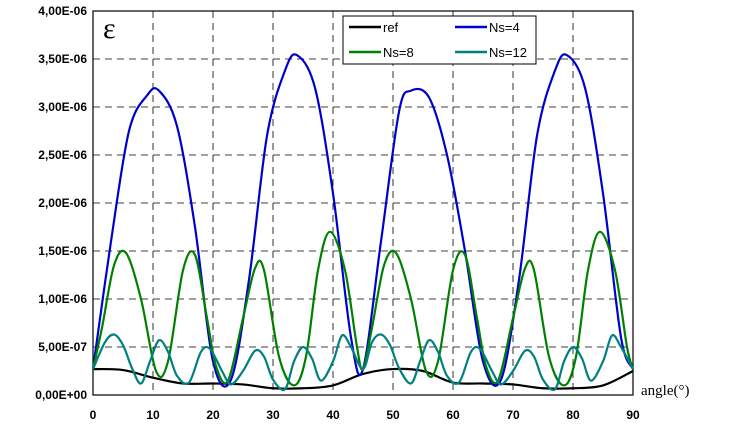  I want to click on legend: ref Ns=4 Ns=8 Ns=12, so click(439, 40).